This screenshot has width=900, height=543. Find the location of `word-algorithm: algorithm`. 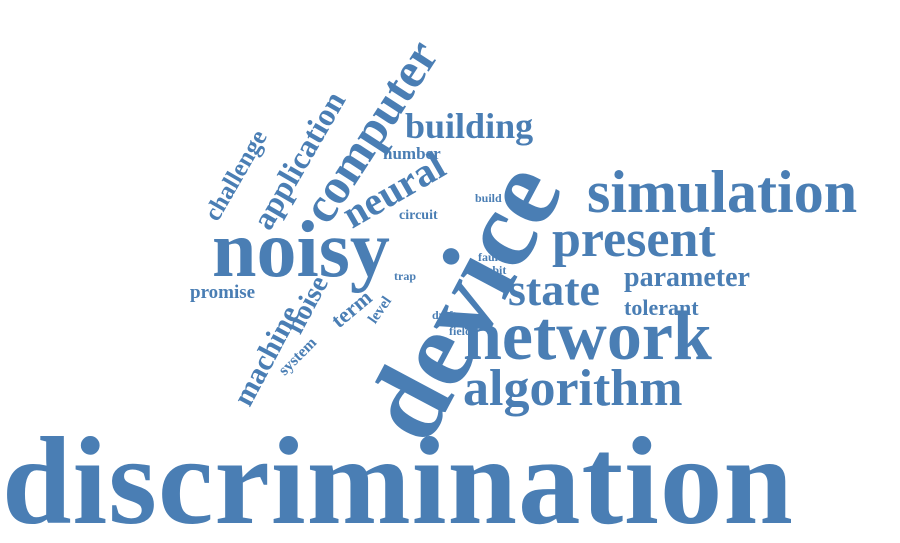

word-algorithm: algorithm is located at coordinates (573, 388).